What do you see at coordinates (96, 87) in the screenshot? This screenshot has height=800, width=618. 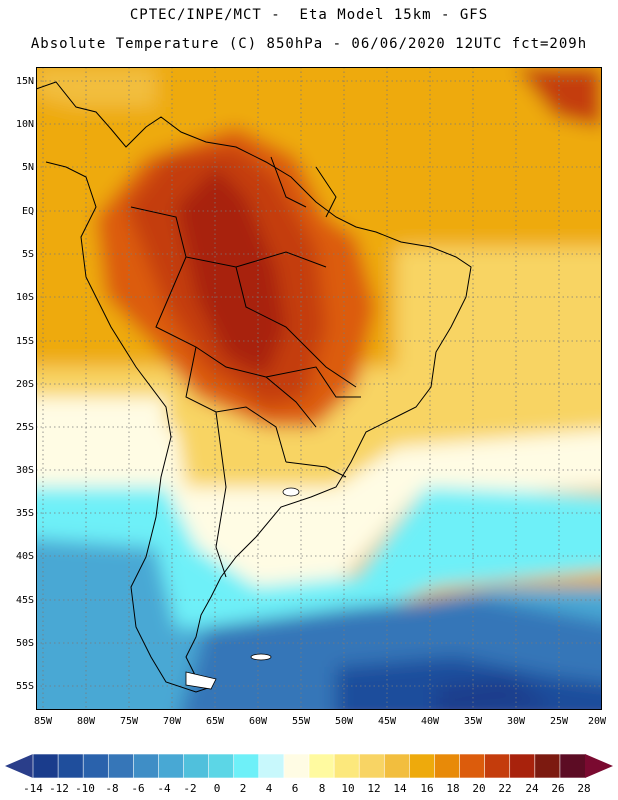 I see `field-14-north` at bounding box center [96, 87].